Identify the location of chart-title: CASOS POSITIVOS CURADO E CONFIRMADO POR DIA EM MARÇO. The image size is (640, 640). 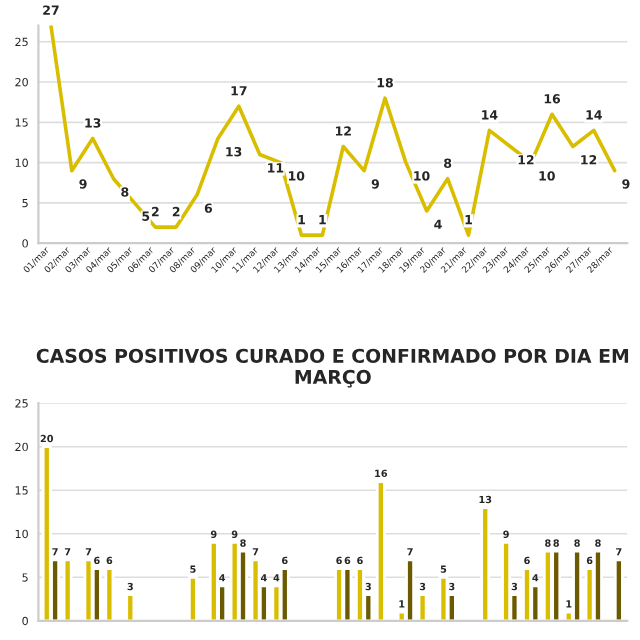
(332, 368).